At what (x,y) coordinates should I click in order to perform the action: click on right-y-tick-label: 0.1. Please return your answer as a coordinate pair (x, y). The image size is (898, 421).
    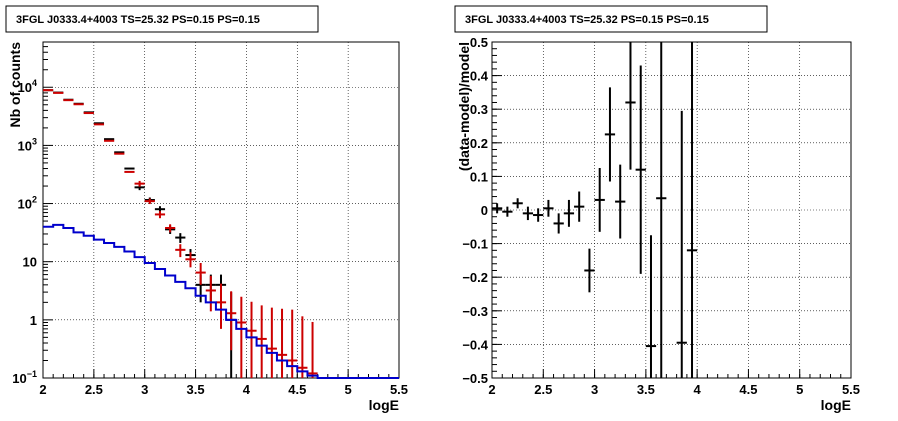
    Looking at the image, I should click on (479, 176).